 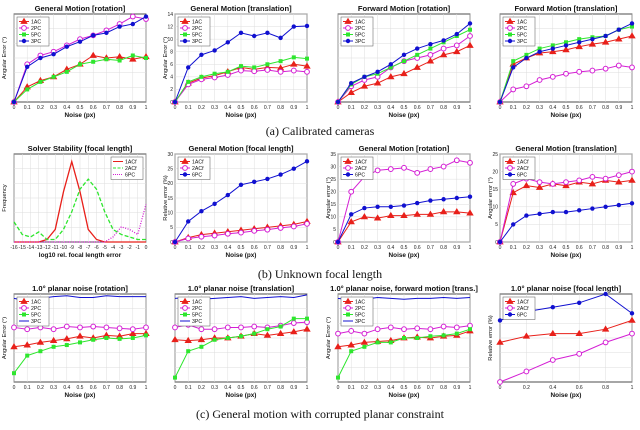 I want to click on series-3PC, so click(x=566, y=63).